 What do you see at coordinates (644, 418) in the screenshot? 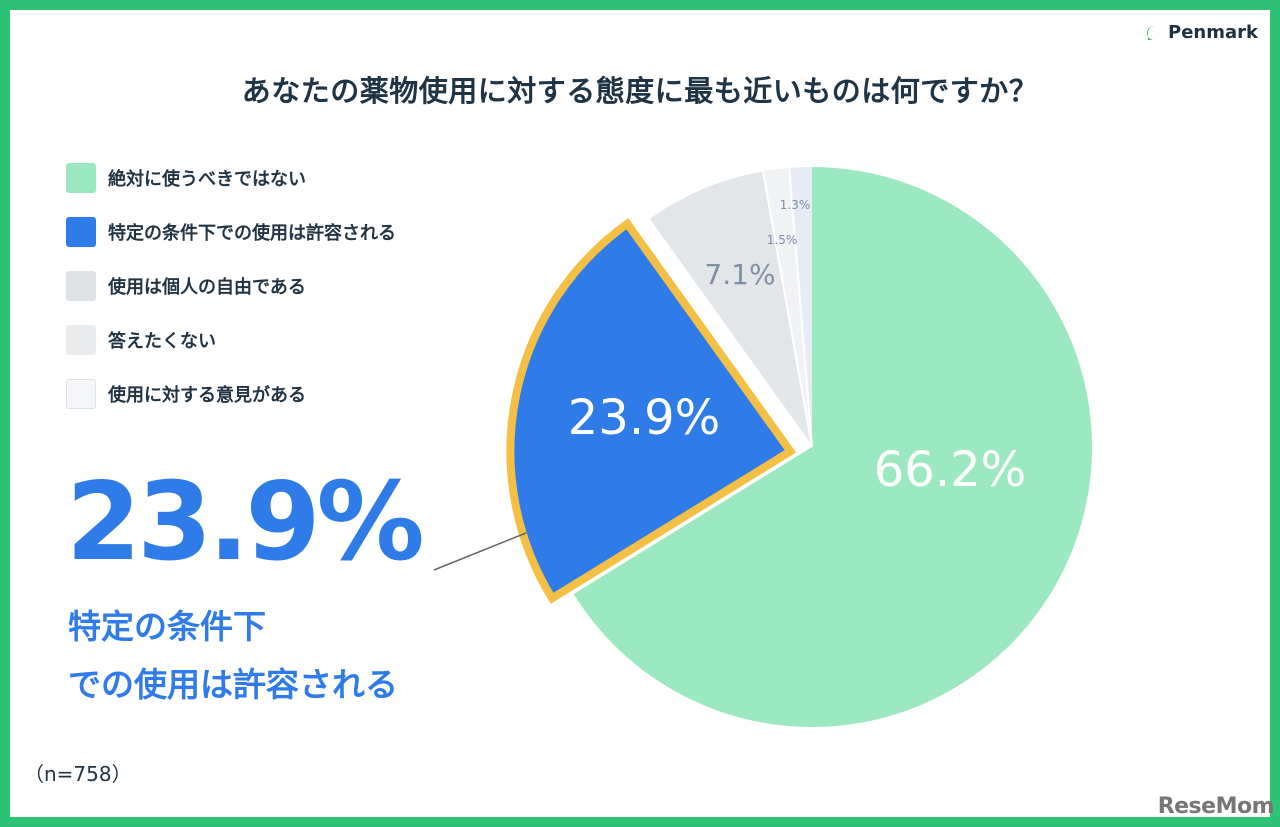
I see `label-23: 23.9%` at bounding box center [644, 418].